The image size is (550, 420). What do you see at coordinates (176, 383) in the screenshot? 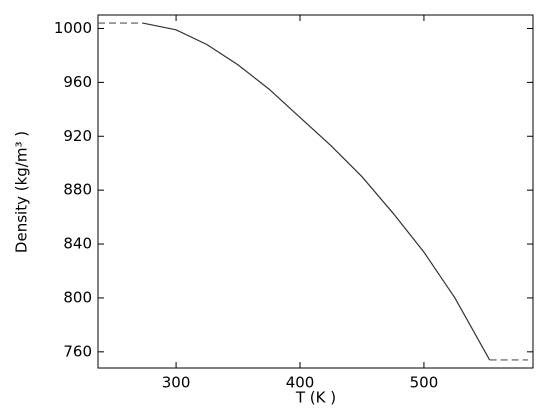
I see `x-tick-label: 300` at bounding box center [176, 383].